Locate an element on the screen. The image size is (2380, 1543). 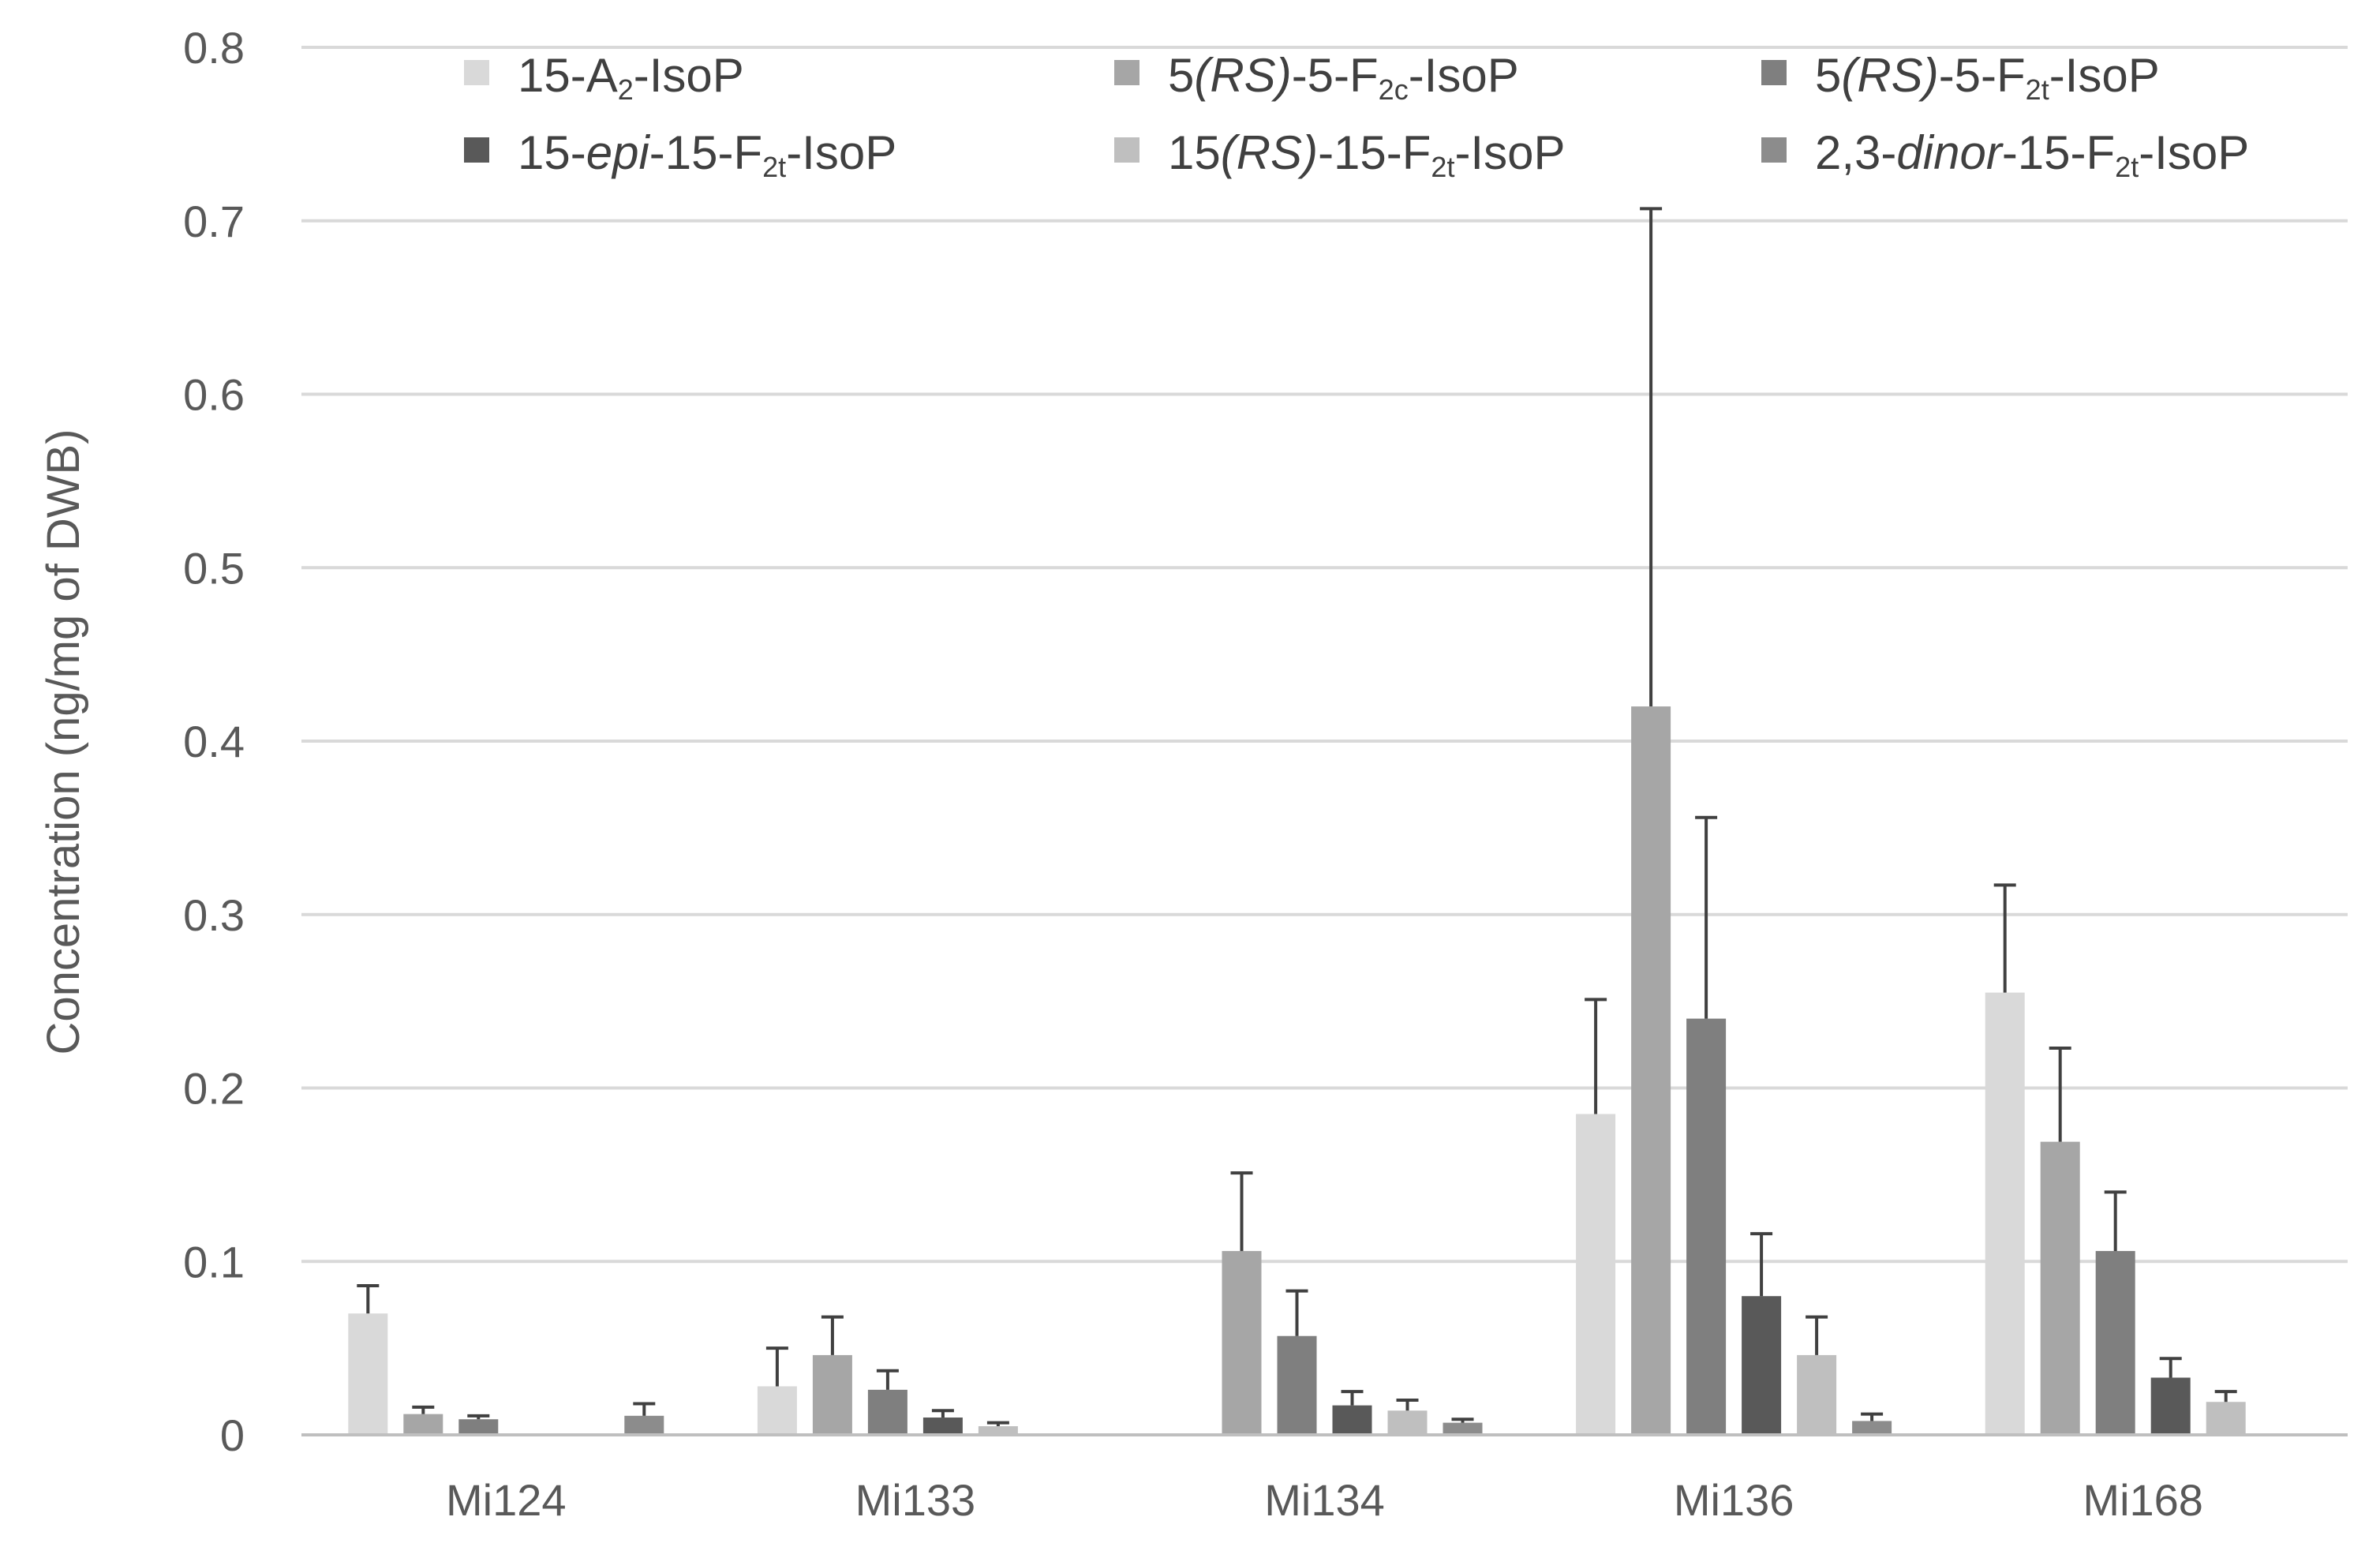
y-tick-label: 0.5 is located at coordinates (214, 568).